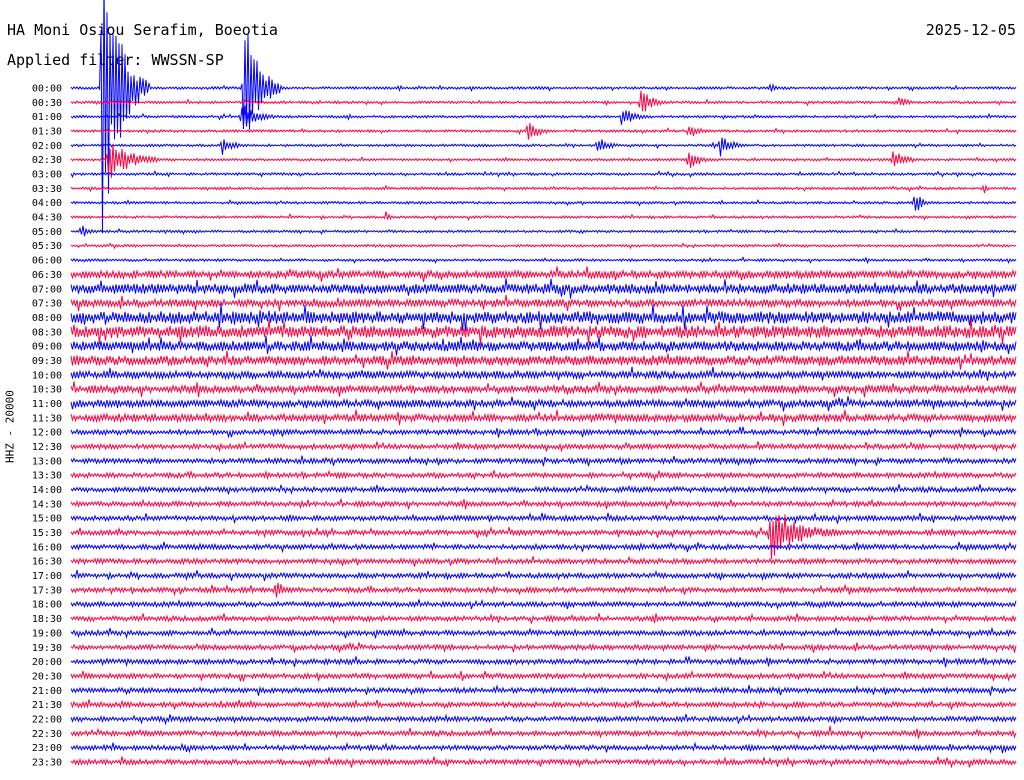 The height and width of the screenshot is (780, 1024). Describe the element at coordinates (47, 519) in the screenshot. I see `time-tick-label: 15:00` at that location.